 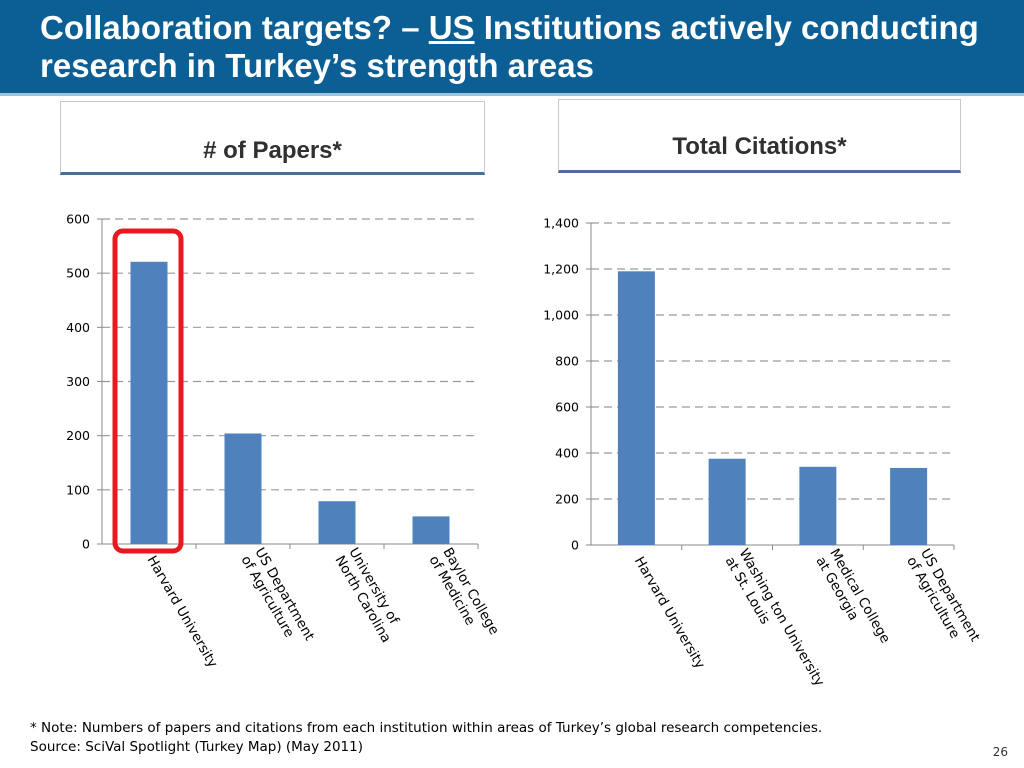 I want to click on citations-category-label: Medical Collegeat Georgia, so click(x=852, y=600).